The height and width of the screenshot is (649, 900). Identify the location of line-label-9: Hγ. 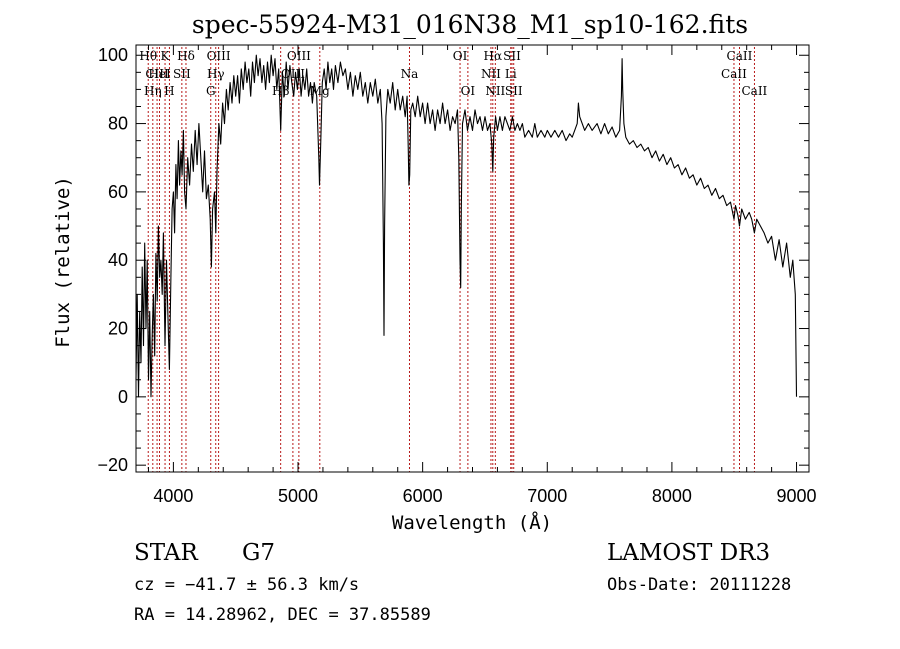
(216, 74).